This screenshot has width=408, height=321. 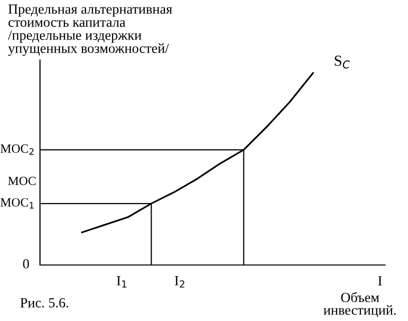 What do you see at coordinates (380, 281) in the screenshot?
I see `x-axis-title: I` at bounding box center [380, 281].